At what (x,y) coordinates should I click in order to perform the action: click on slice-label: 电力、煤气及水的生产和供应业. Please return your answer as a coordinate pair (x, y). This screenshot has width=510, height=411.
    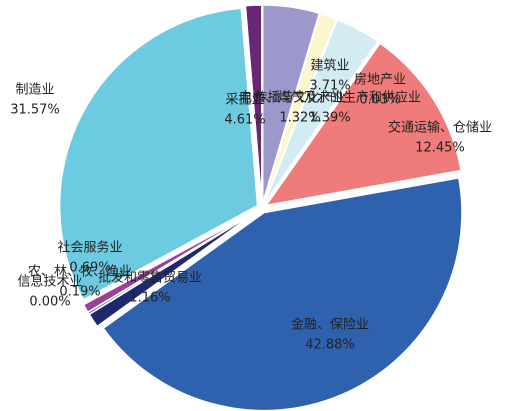
    Looking at the image, I should click on (330, 98).